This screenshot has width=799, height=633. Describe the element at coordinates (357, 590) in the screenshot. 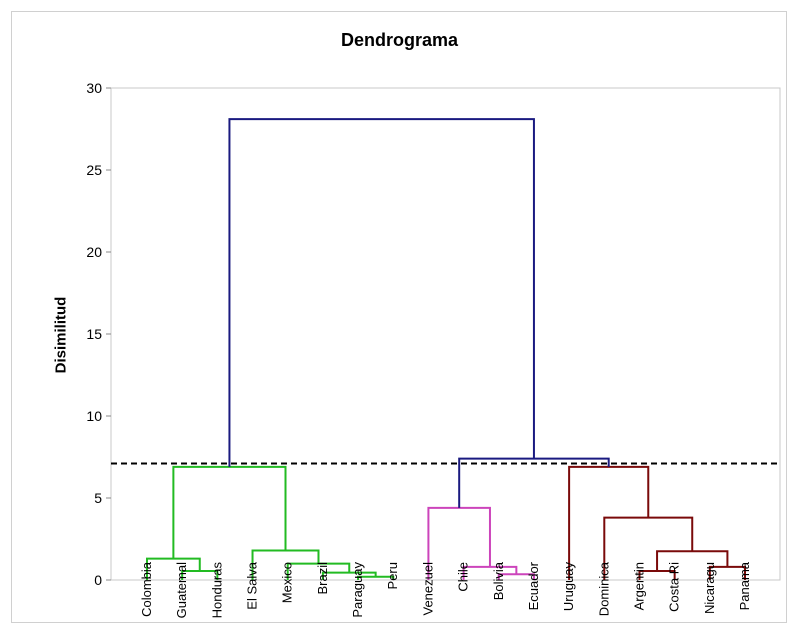

I see `leaf-label: Paraguay` at that location.